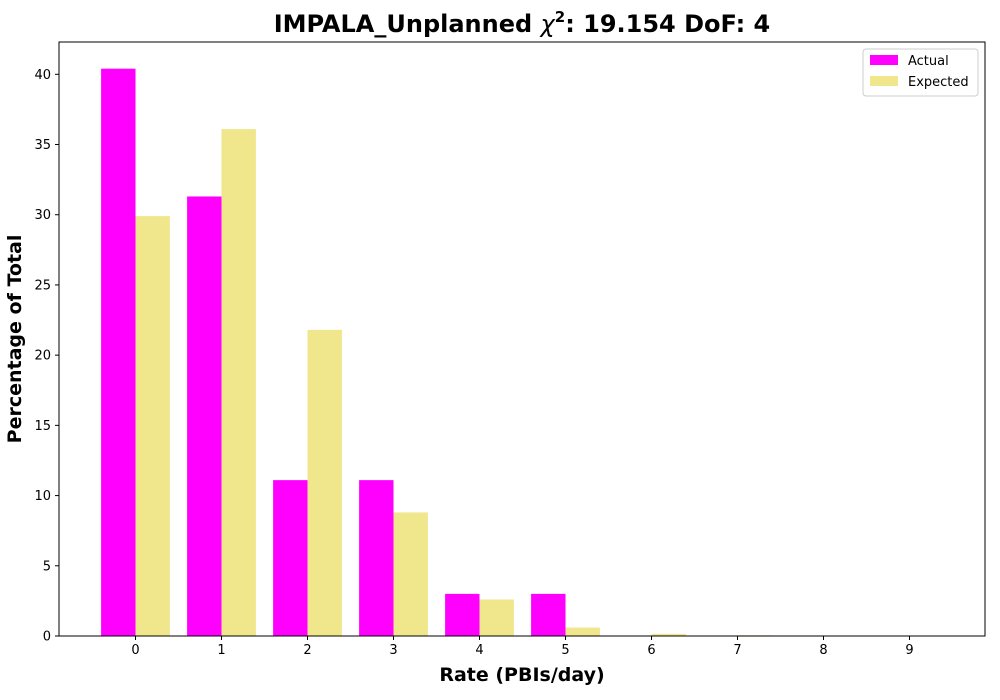 The width and height of the screenshot is (1000, 700). What do you see at coordinates (823, 650) in the screenshot?
I see `x-tick-label: 8` at bounding box center [823, 650].